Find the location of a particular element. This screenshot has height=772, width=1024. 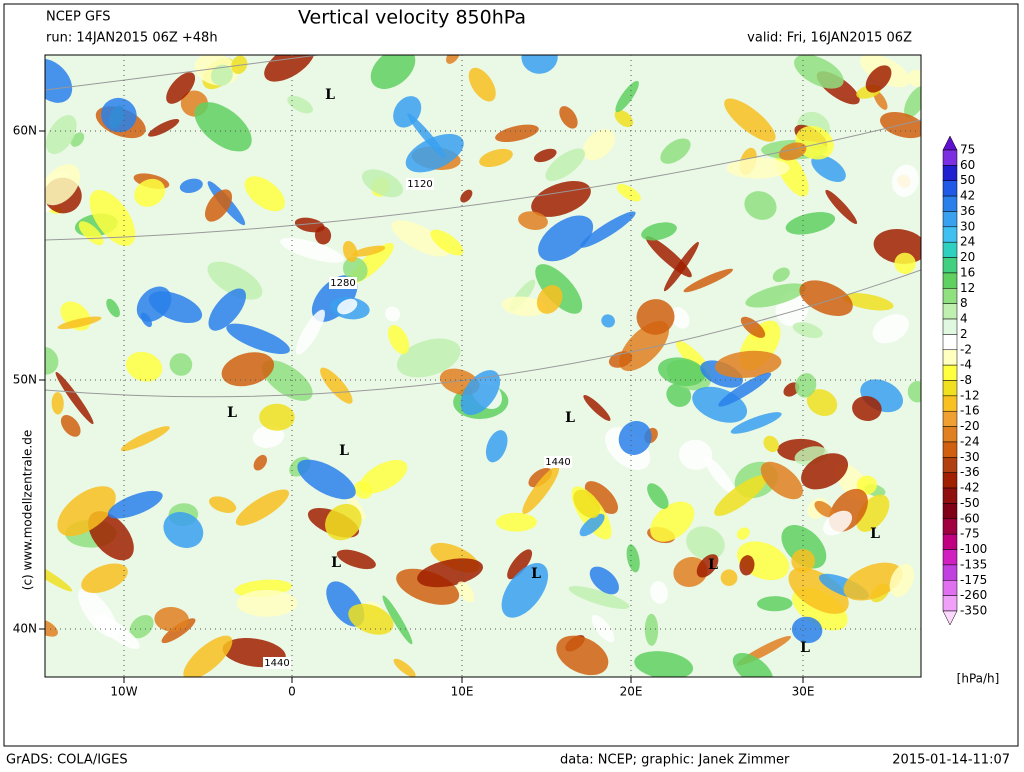

colorbar-label: 16 is located at coordinates (967, 272).